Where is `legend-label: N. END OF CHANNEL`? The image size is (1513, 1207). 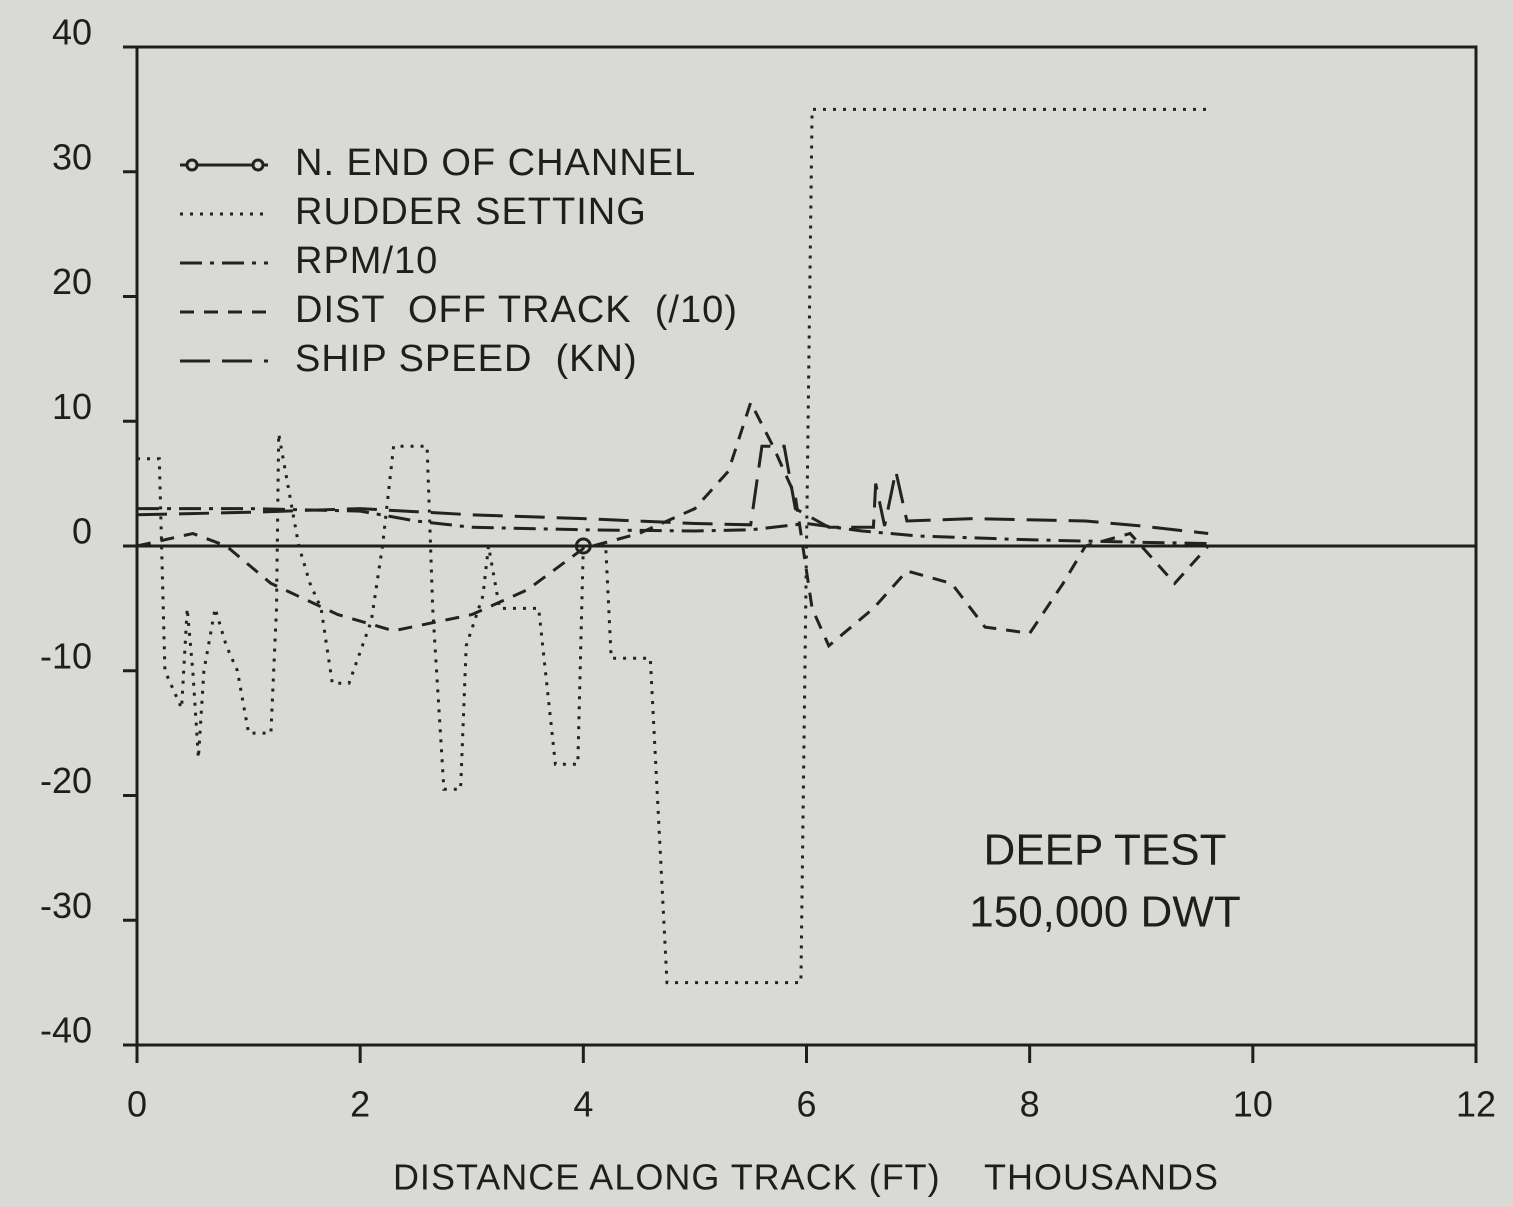
legend-label: N. END OF CHANNEL is located at coordinates (495, 163).